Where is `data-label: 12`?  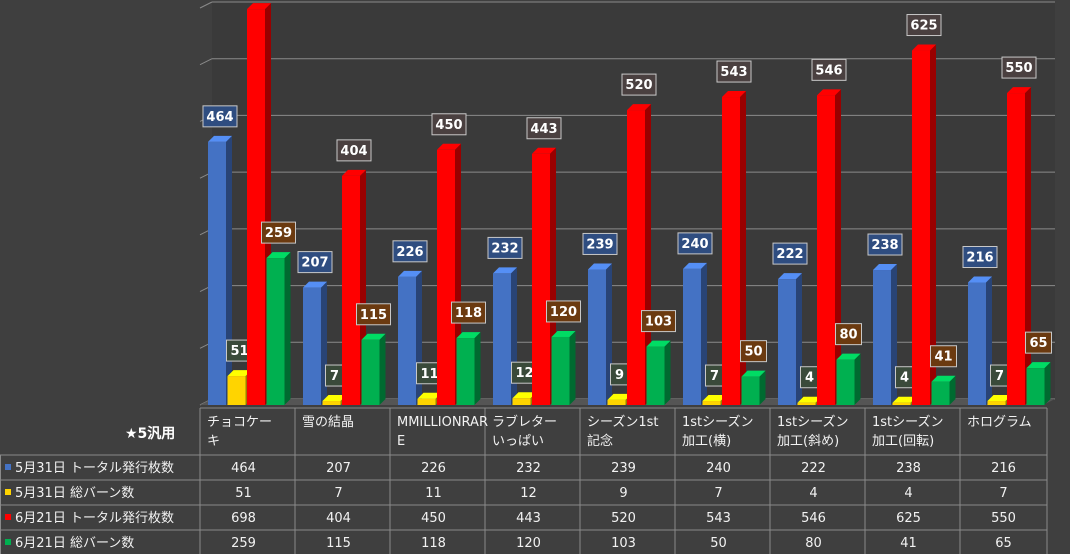 data-label: 12 is located at coordinates (524, 373).